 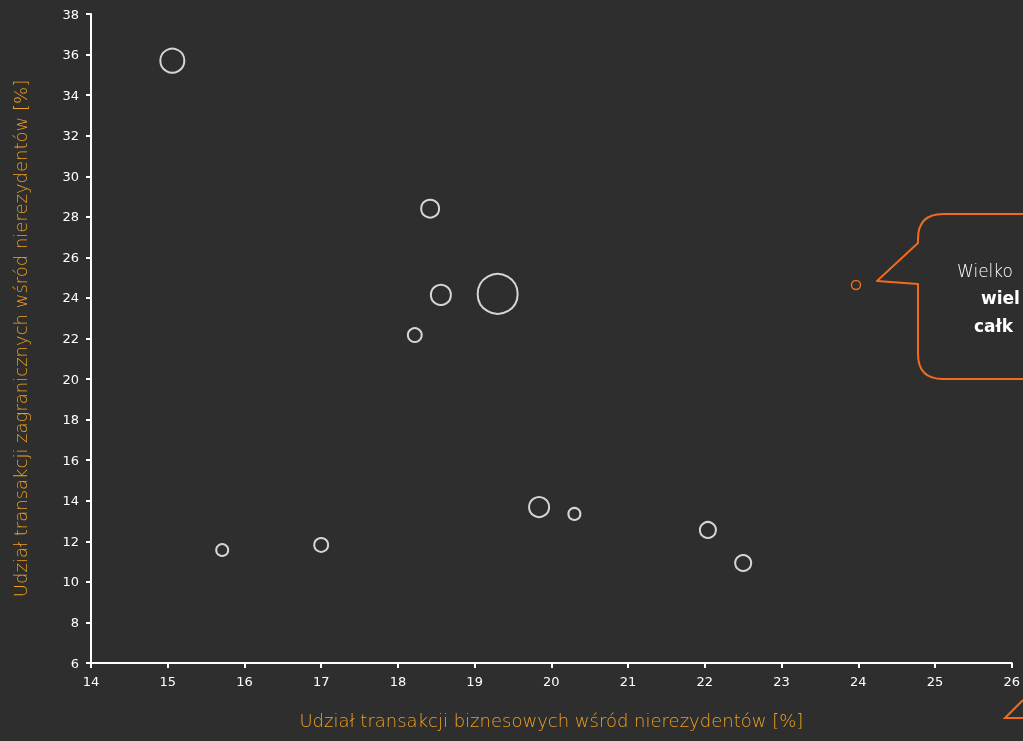 I want to click on x-tick-label: 24, so click(x=858, y=681).